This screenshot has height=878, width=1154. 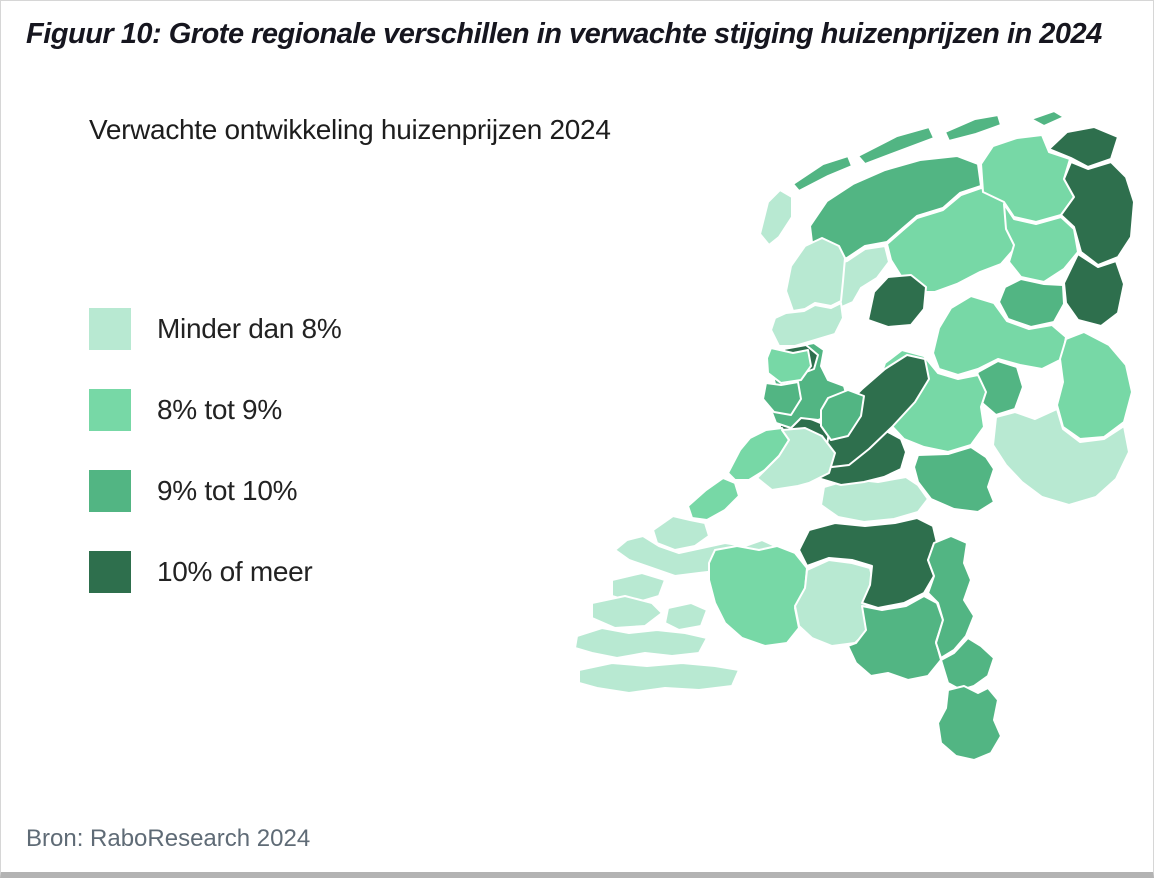 I want to click on region-midden-limburg, so click(x=967, y=664).